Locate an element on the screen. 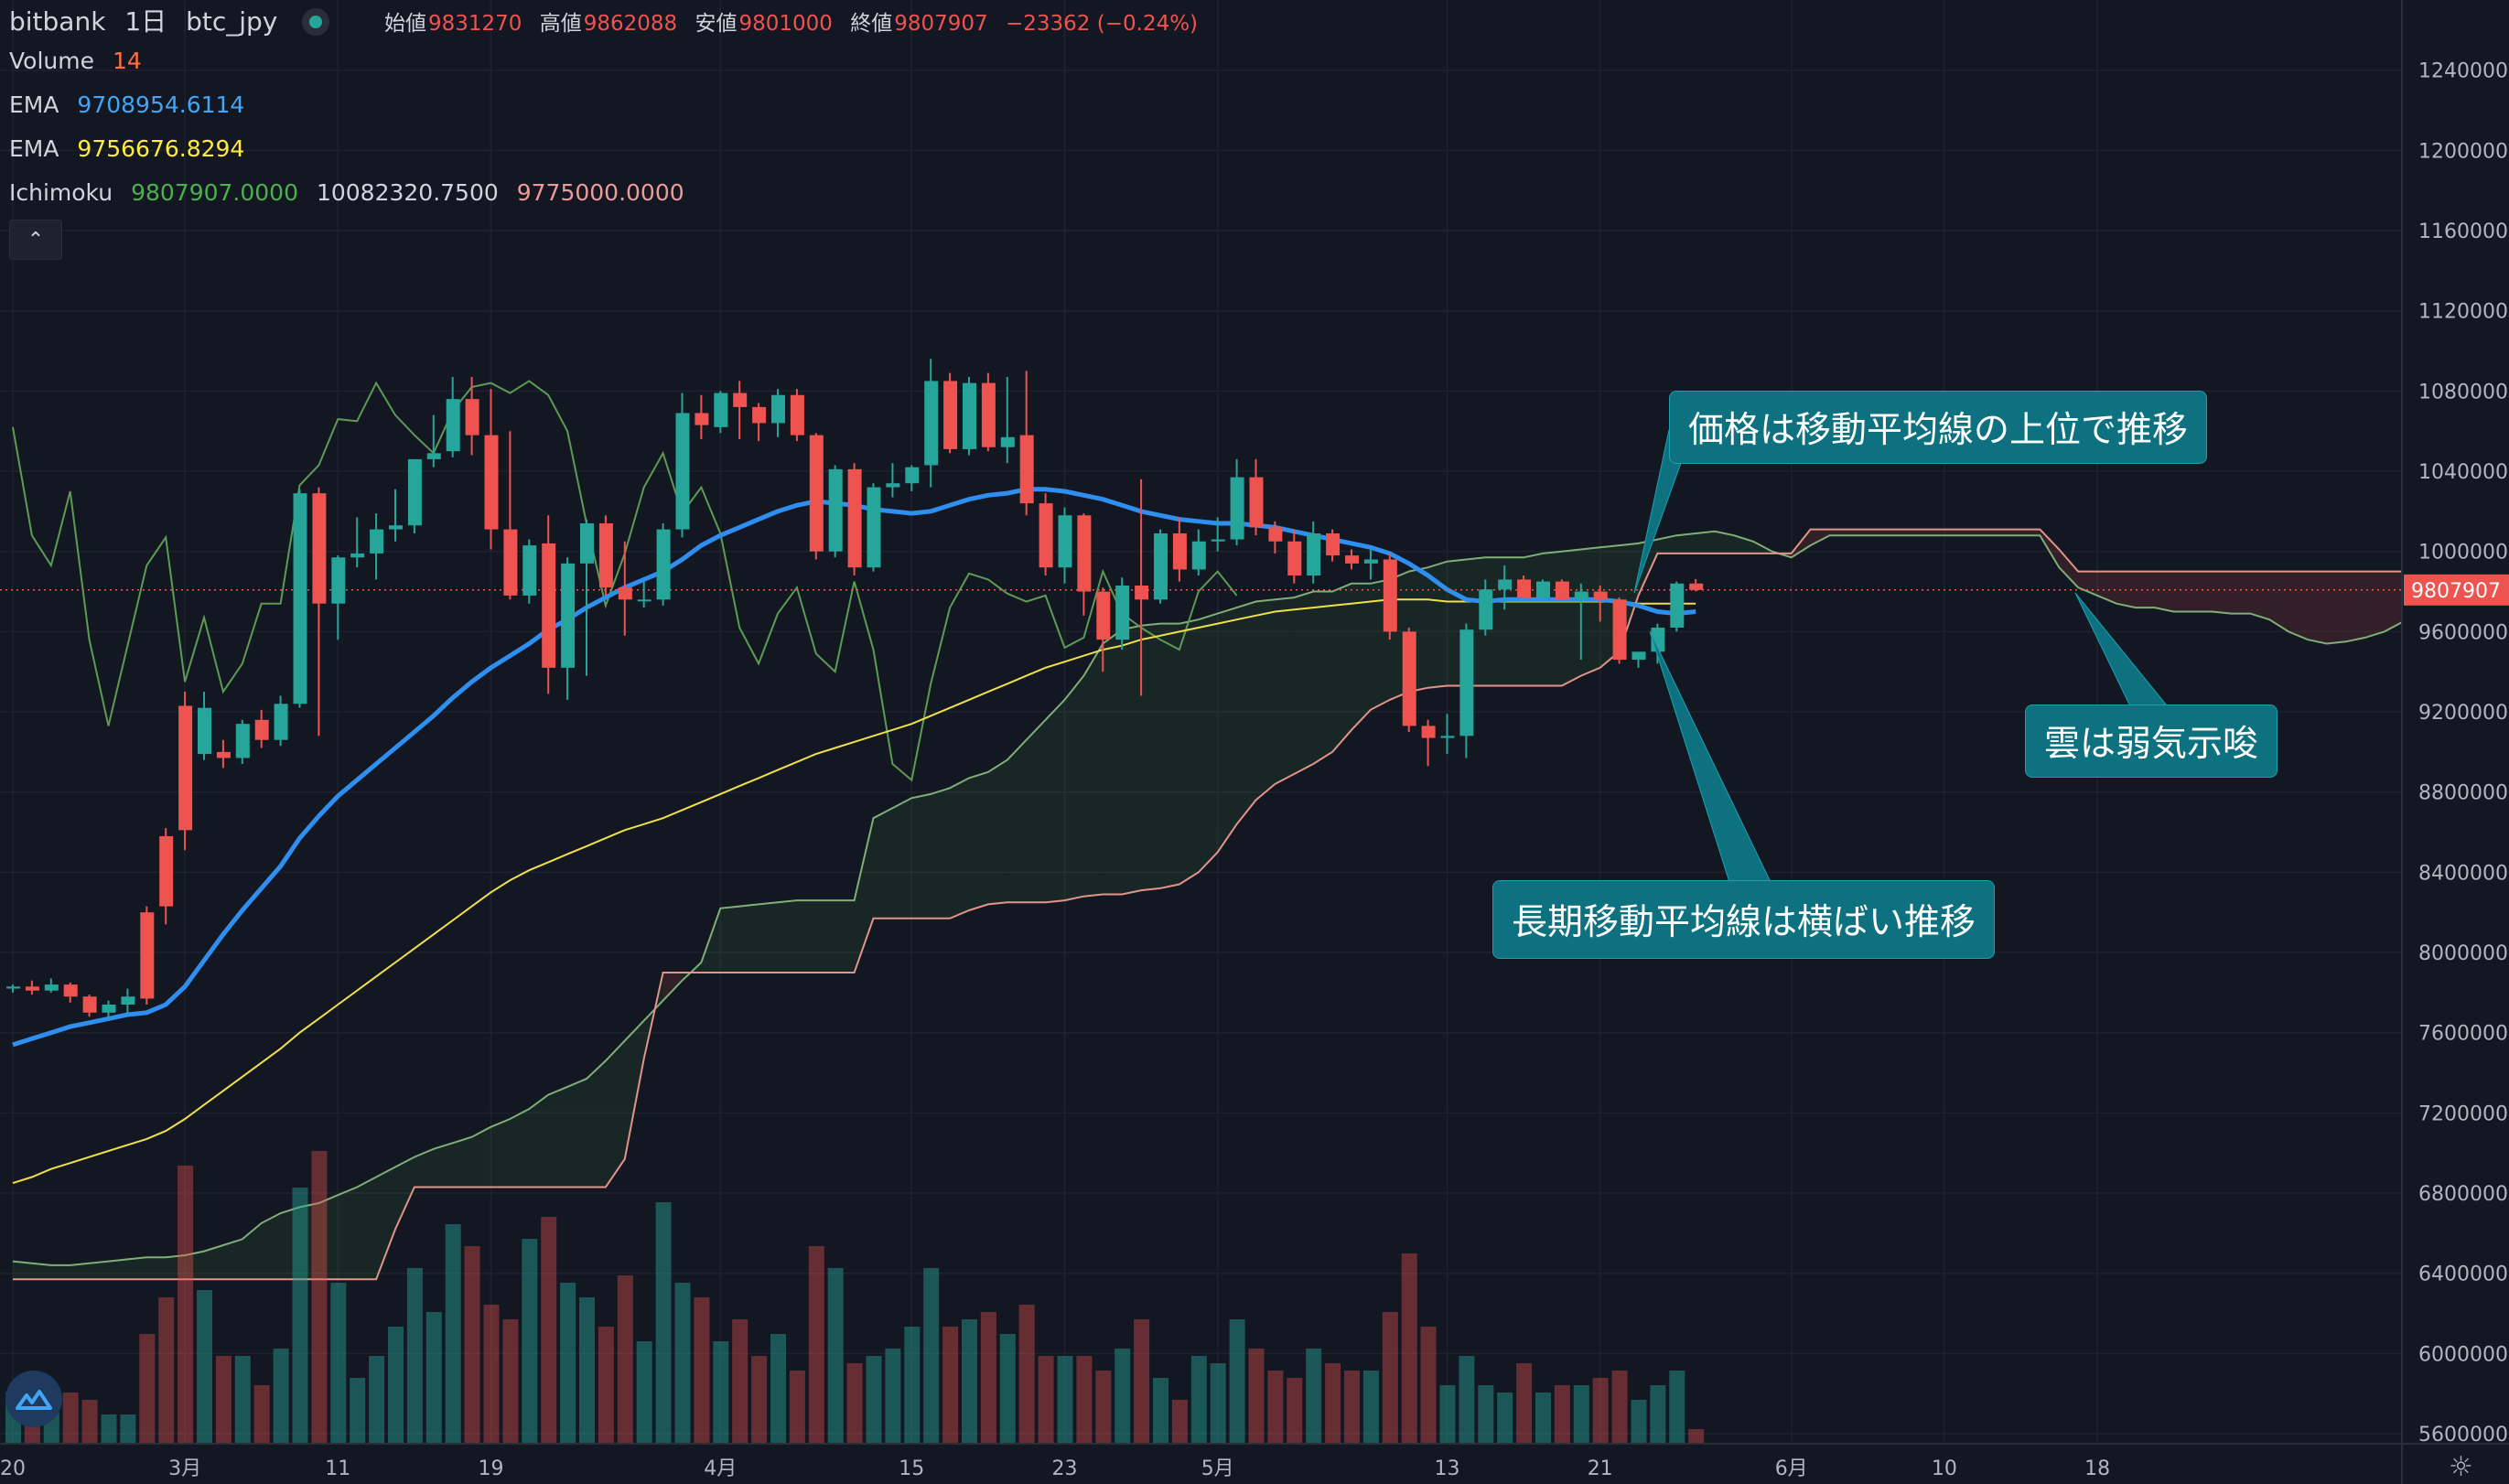 The width and height of the screenshot is (2509, 1484). volume-label: Volume is located at coordinates (51, 61).